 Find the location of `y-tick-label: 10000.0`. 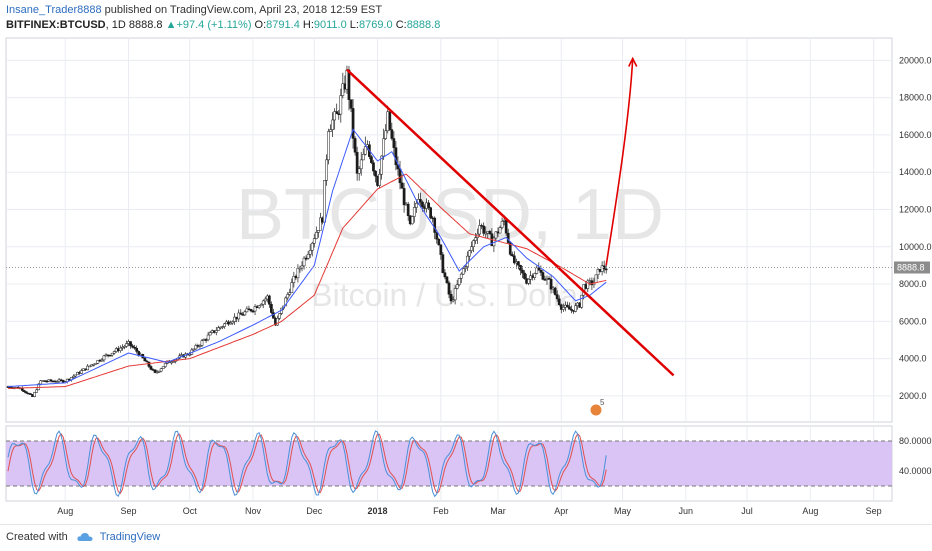

y-tick-label: 10000.0 is located at coordinates (915, 247).